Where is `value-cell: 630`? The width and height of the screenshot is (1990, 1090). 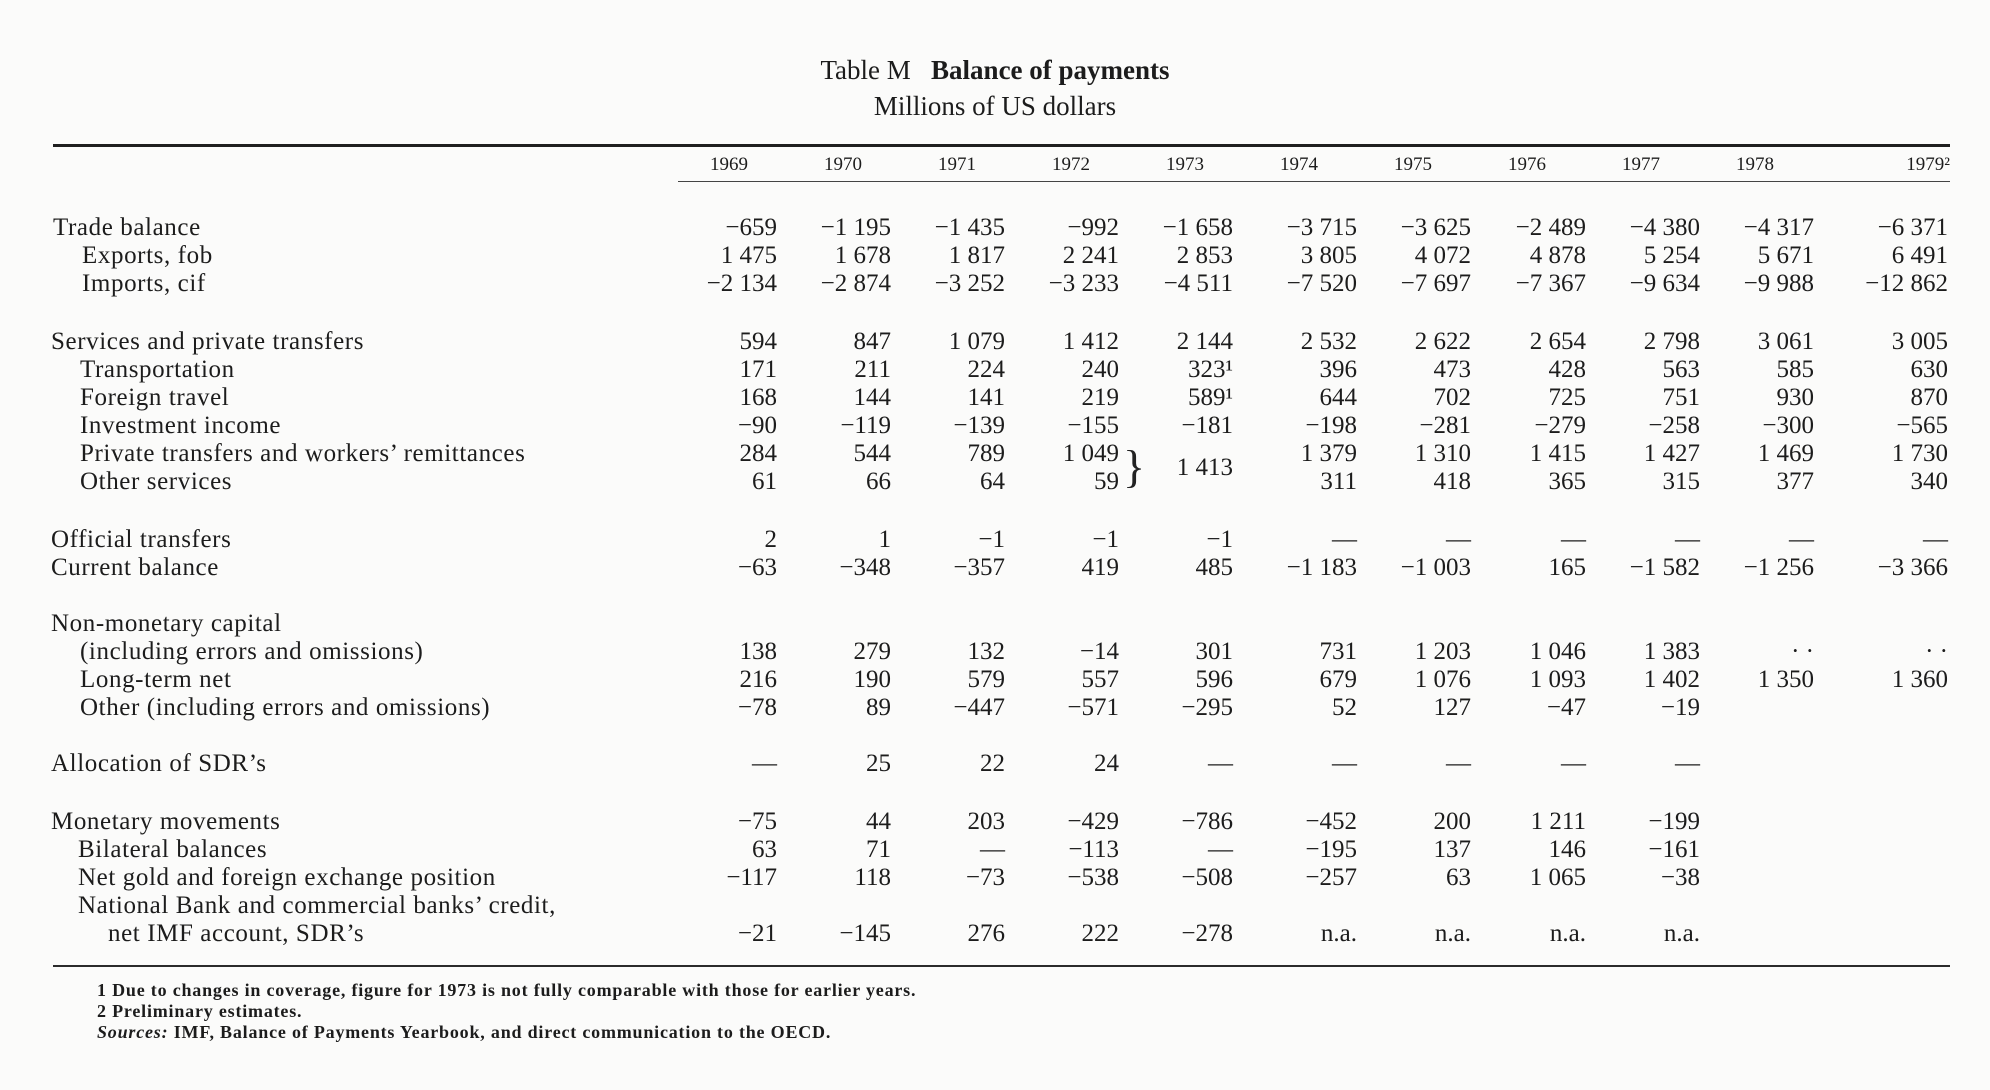
value-cell: 630 is located at coordinates (1929, 369).